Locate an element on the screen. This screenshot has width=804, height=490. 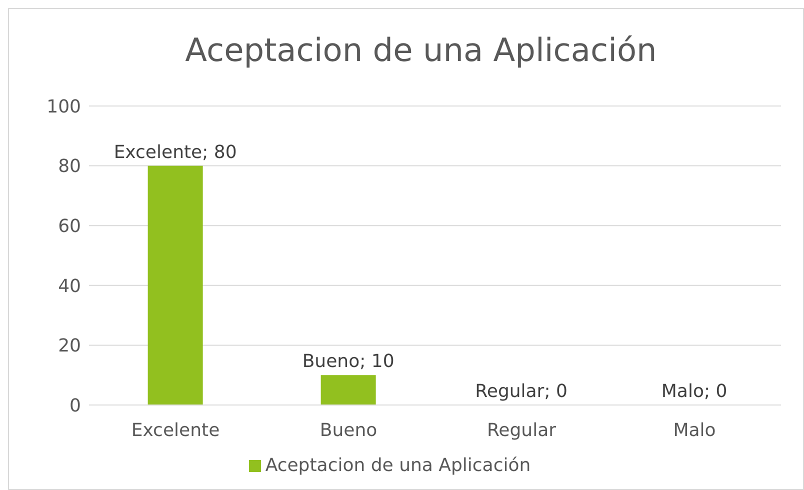
y-tick-label: 80 is located at coordinates (69, 167).